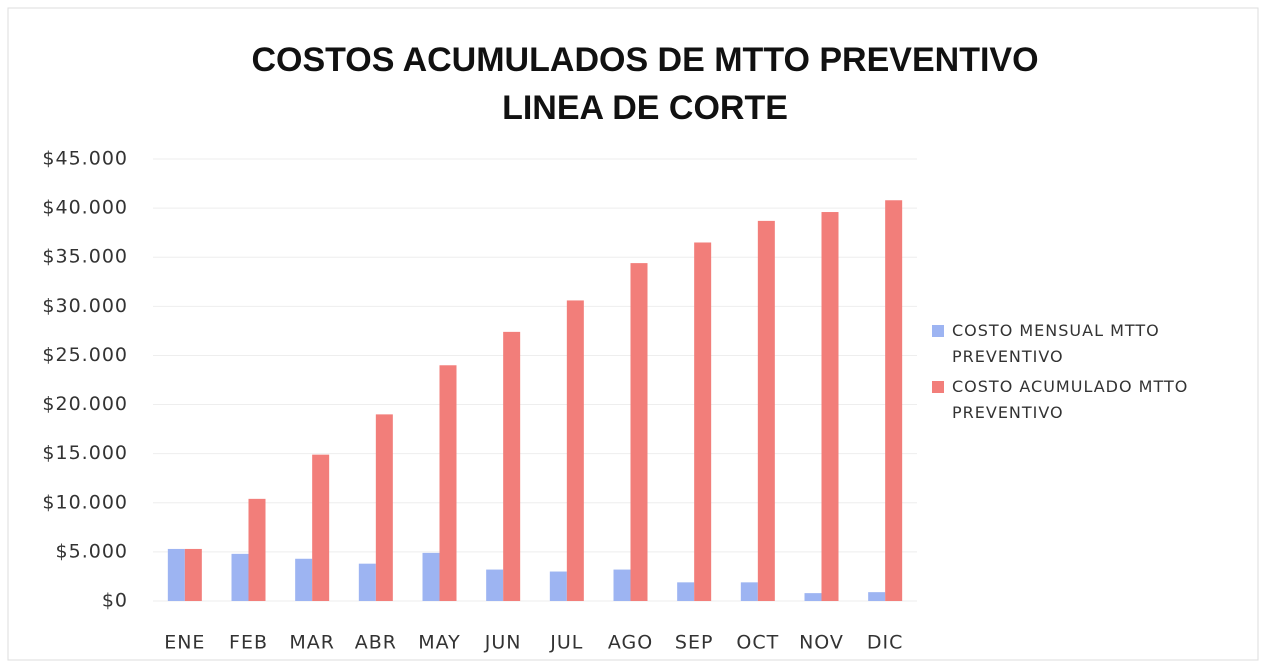 The height and width of the screenshot is (665, 1264). I want to click on x-tick-label: SEP, so click(694, 643).